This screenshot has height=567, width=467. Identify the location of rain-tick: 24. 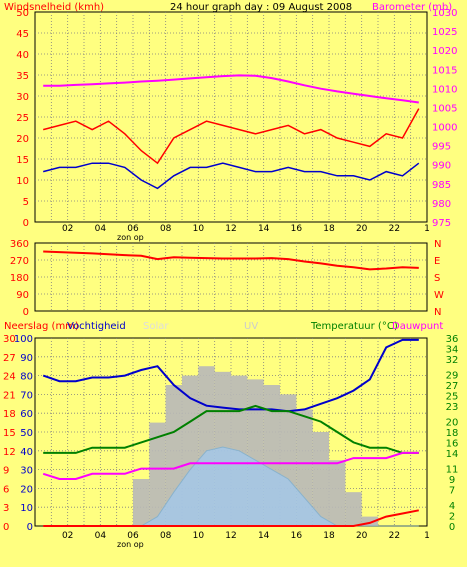
(9, 377).